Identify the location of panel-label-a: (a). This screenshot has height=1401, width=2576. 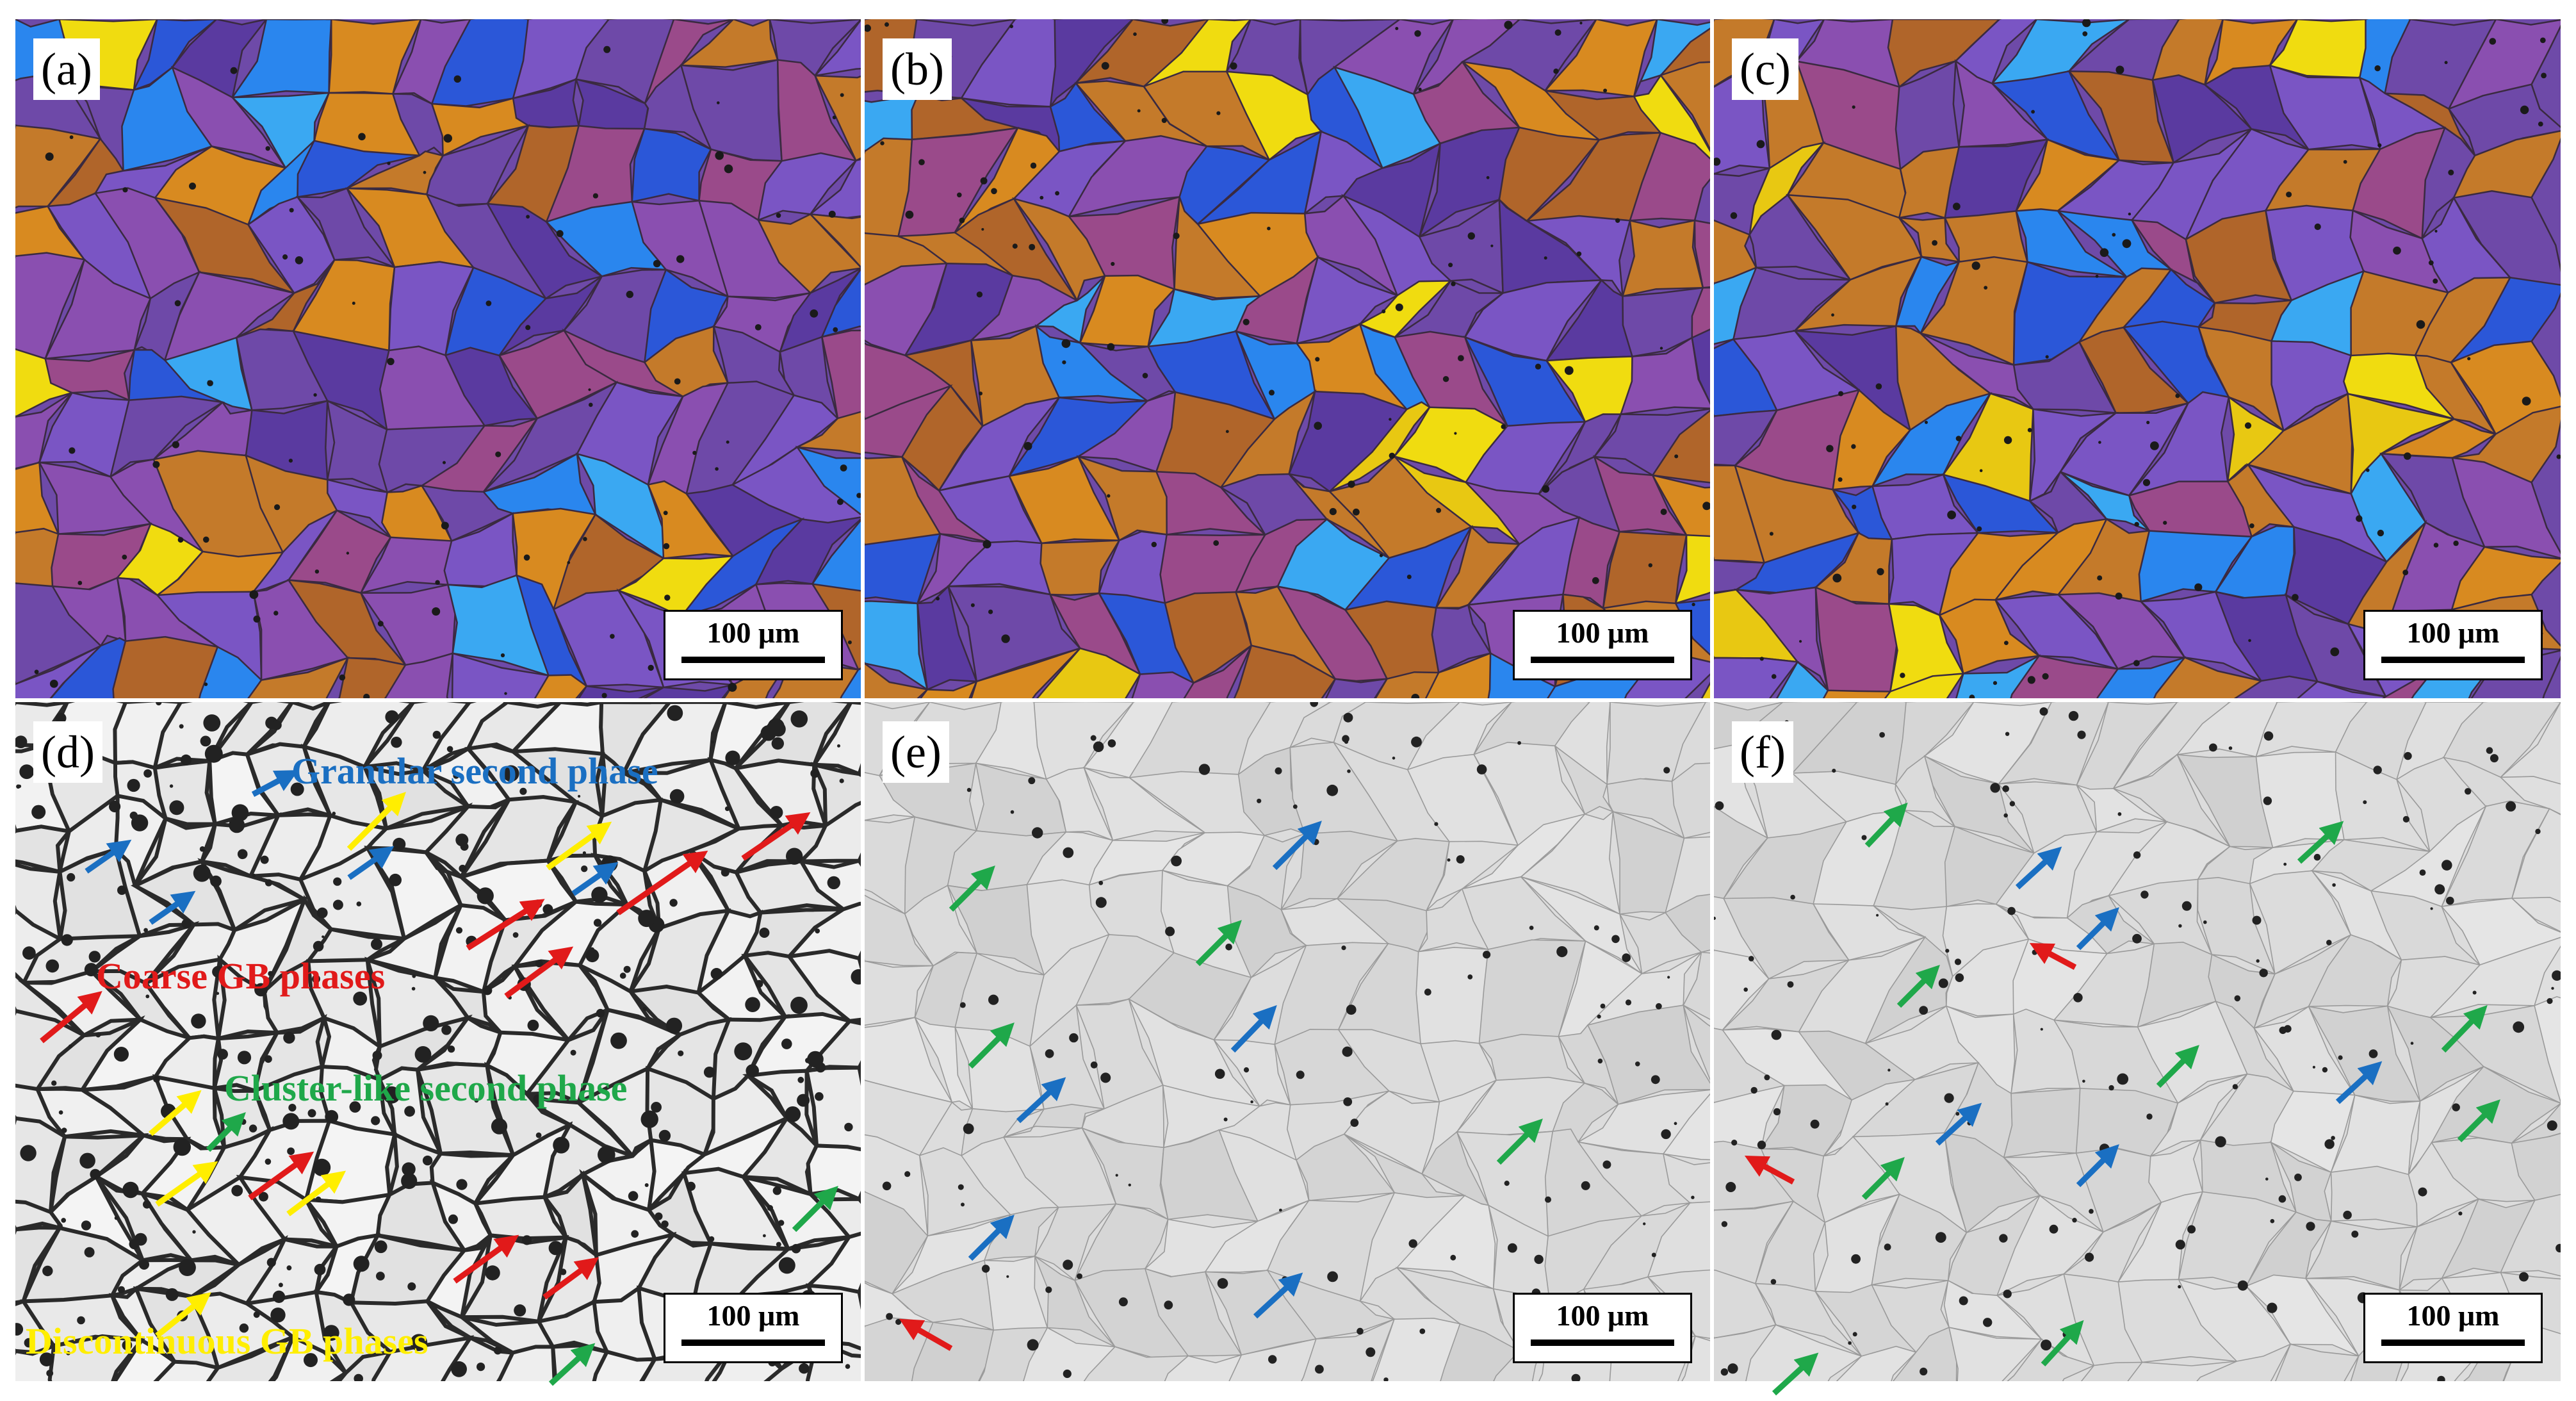
(66, 69).